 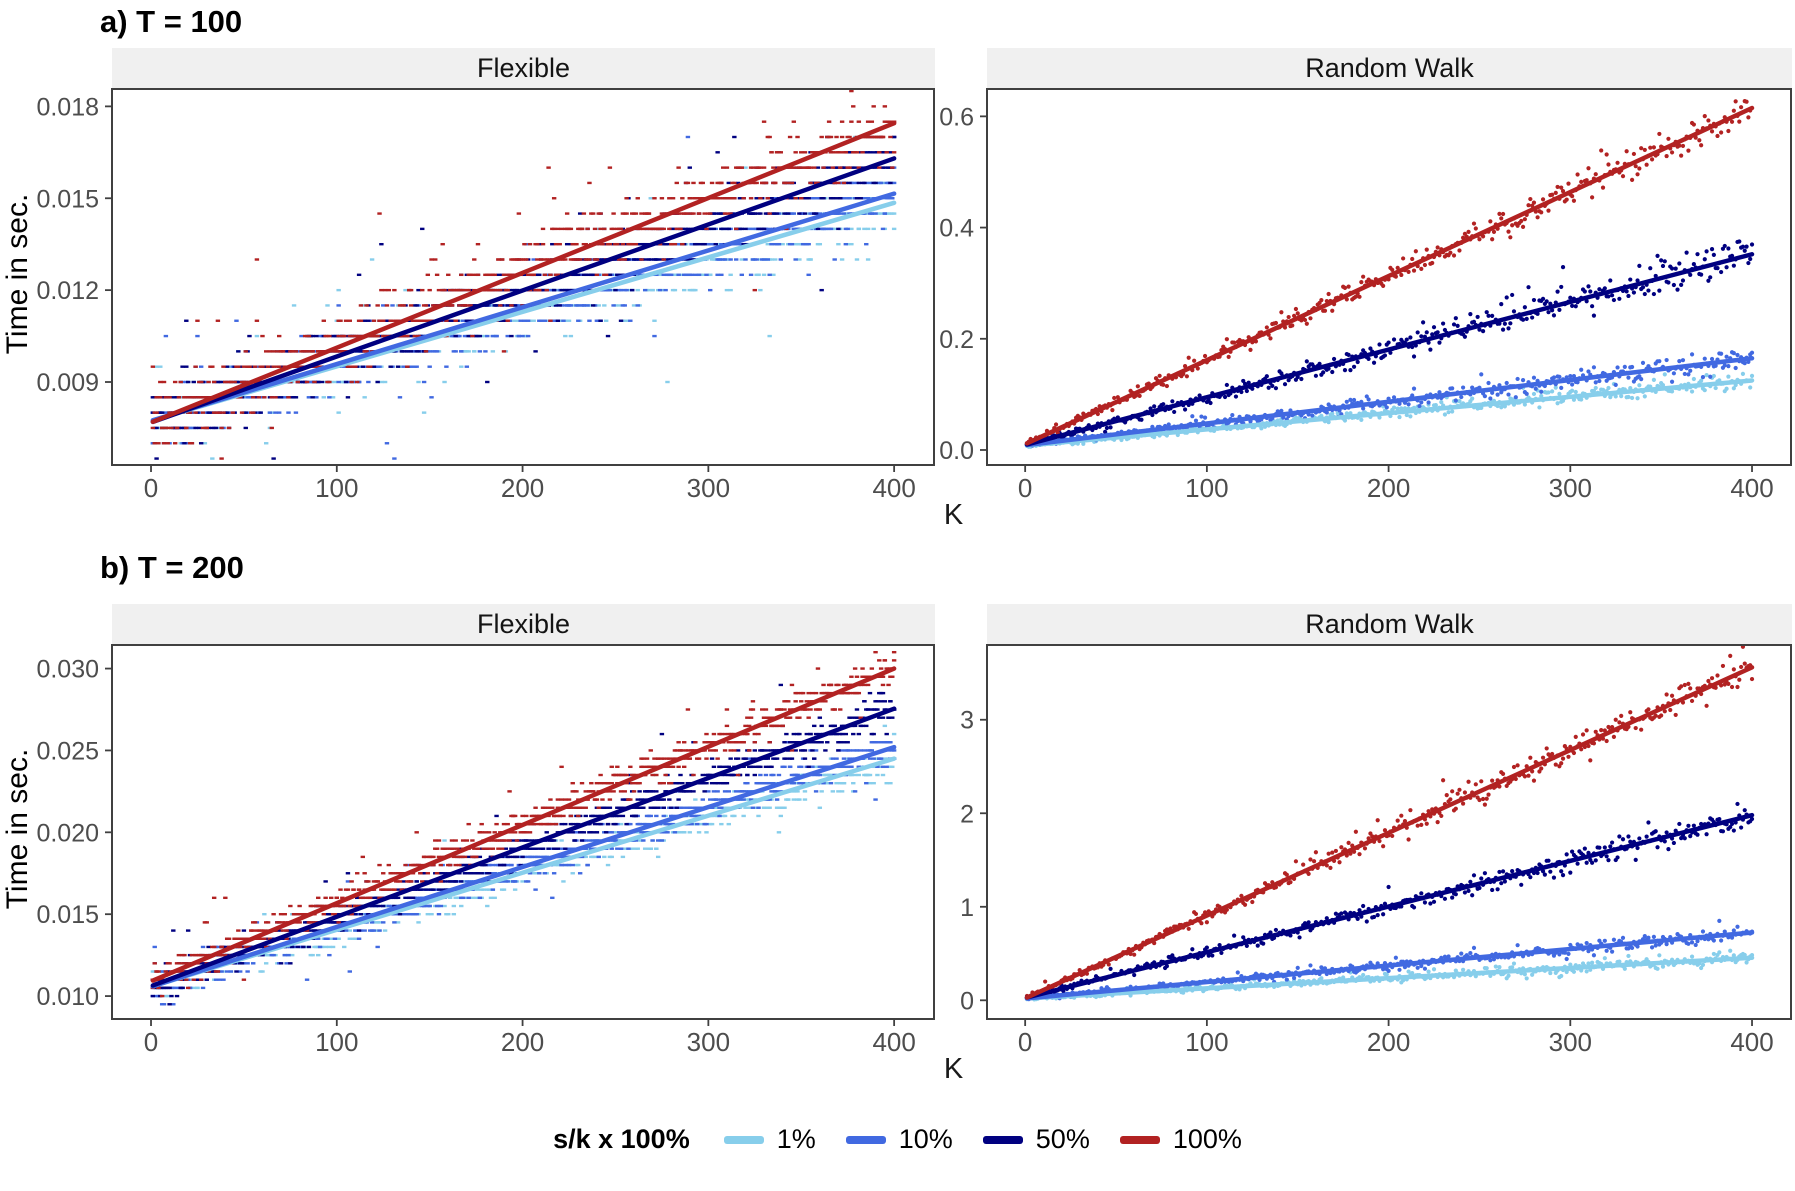 I want to click on legend-swatch-1pct-icon, so click(x=743, y=1139).